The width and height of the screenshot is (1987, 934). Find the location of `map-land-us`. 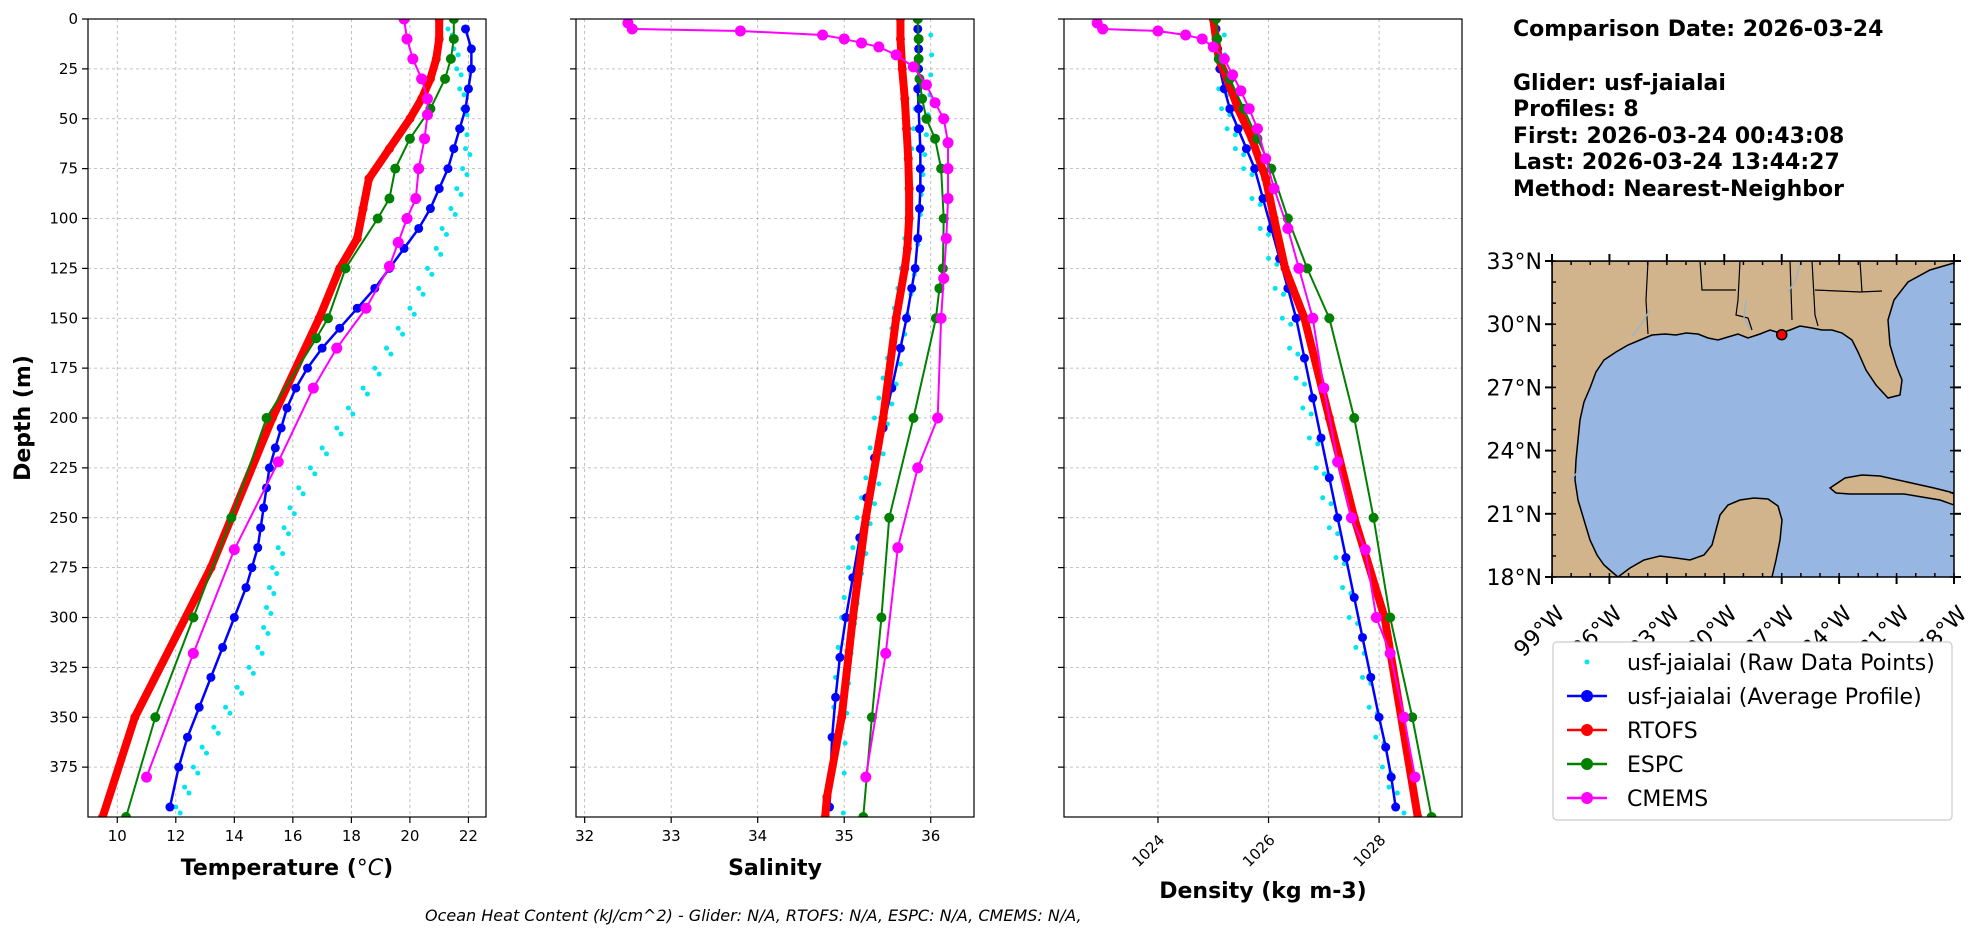

map-land-us is located at coordinates (1753, 419).